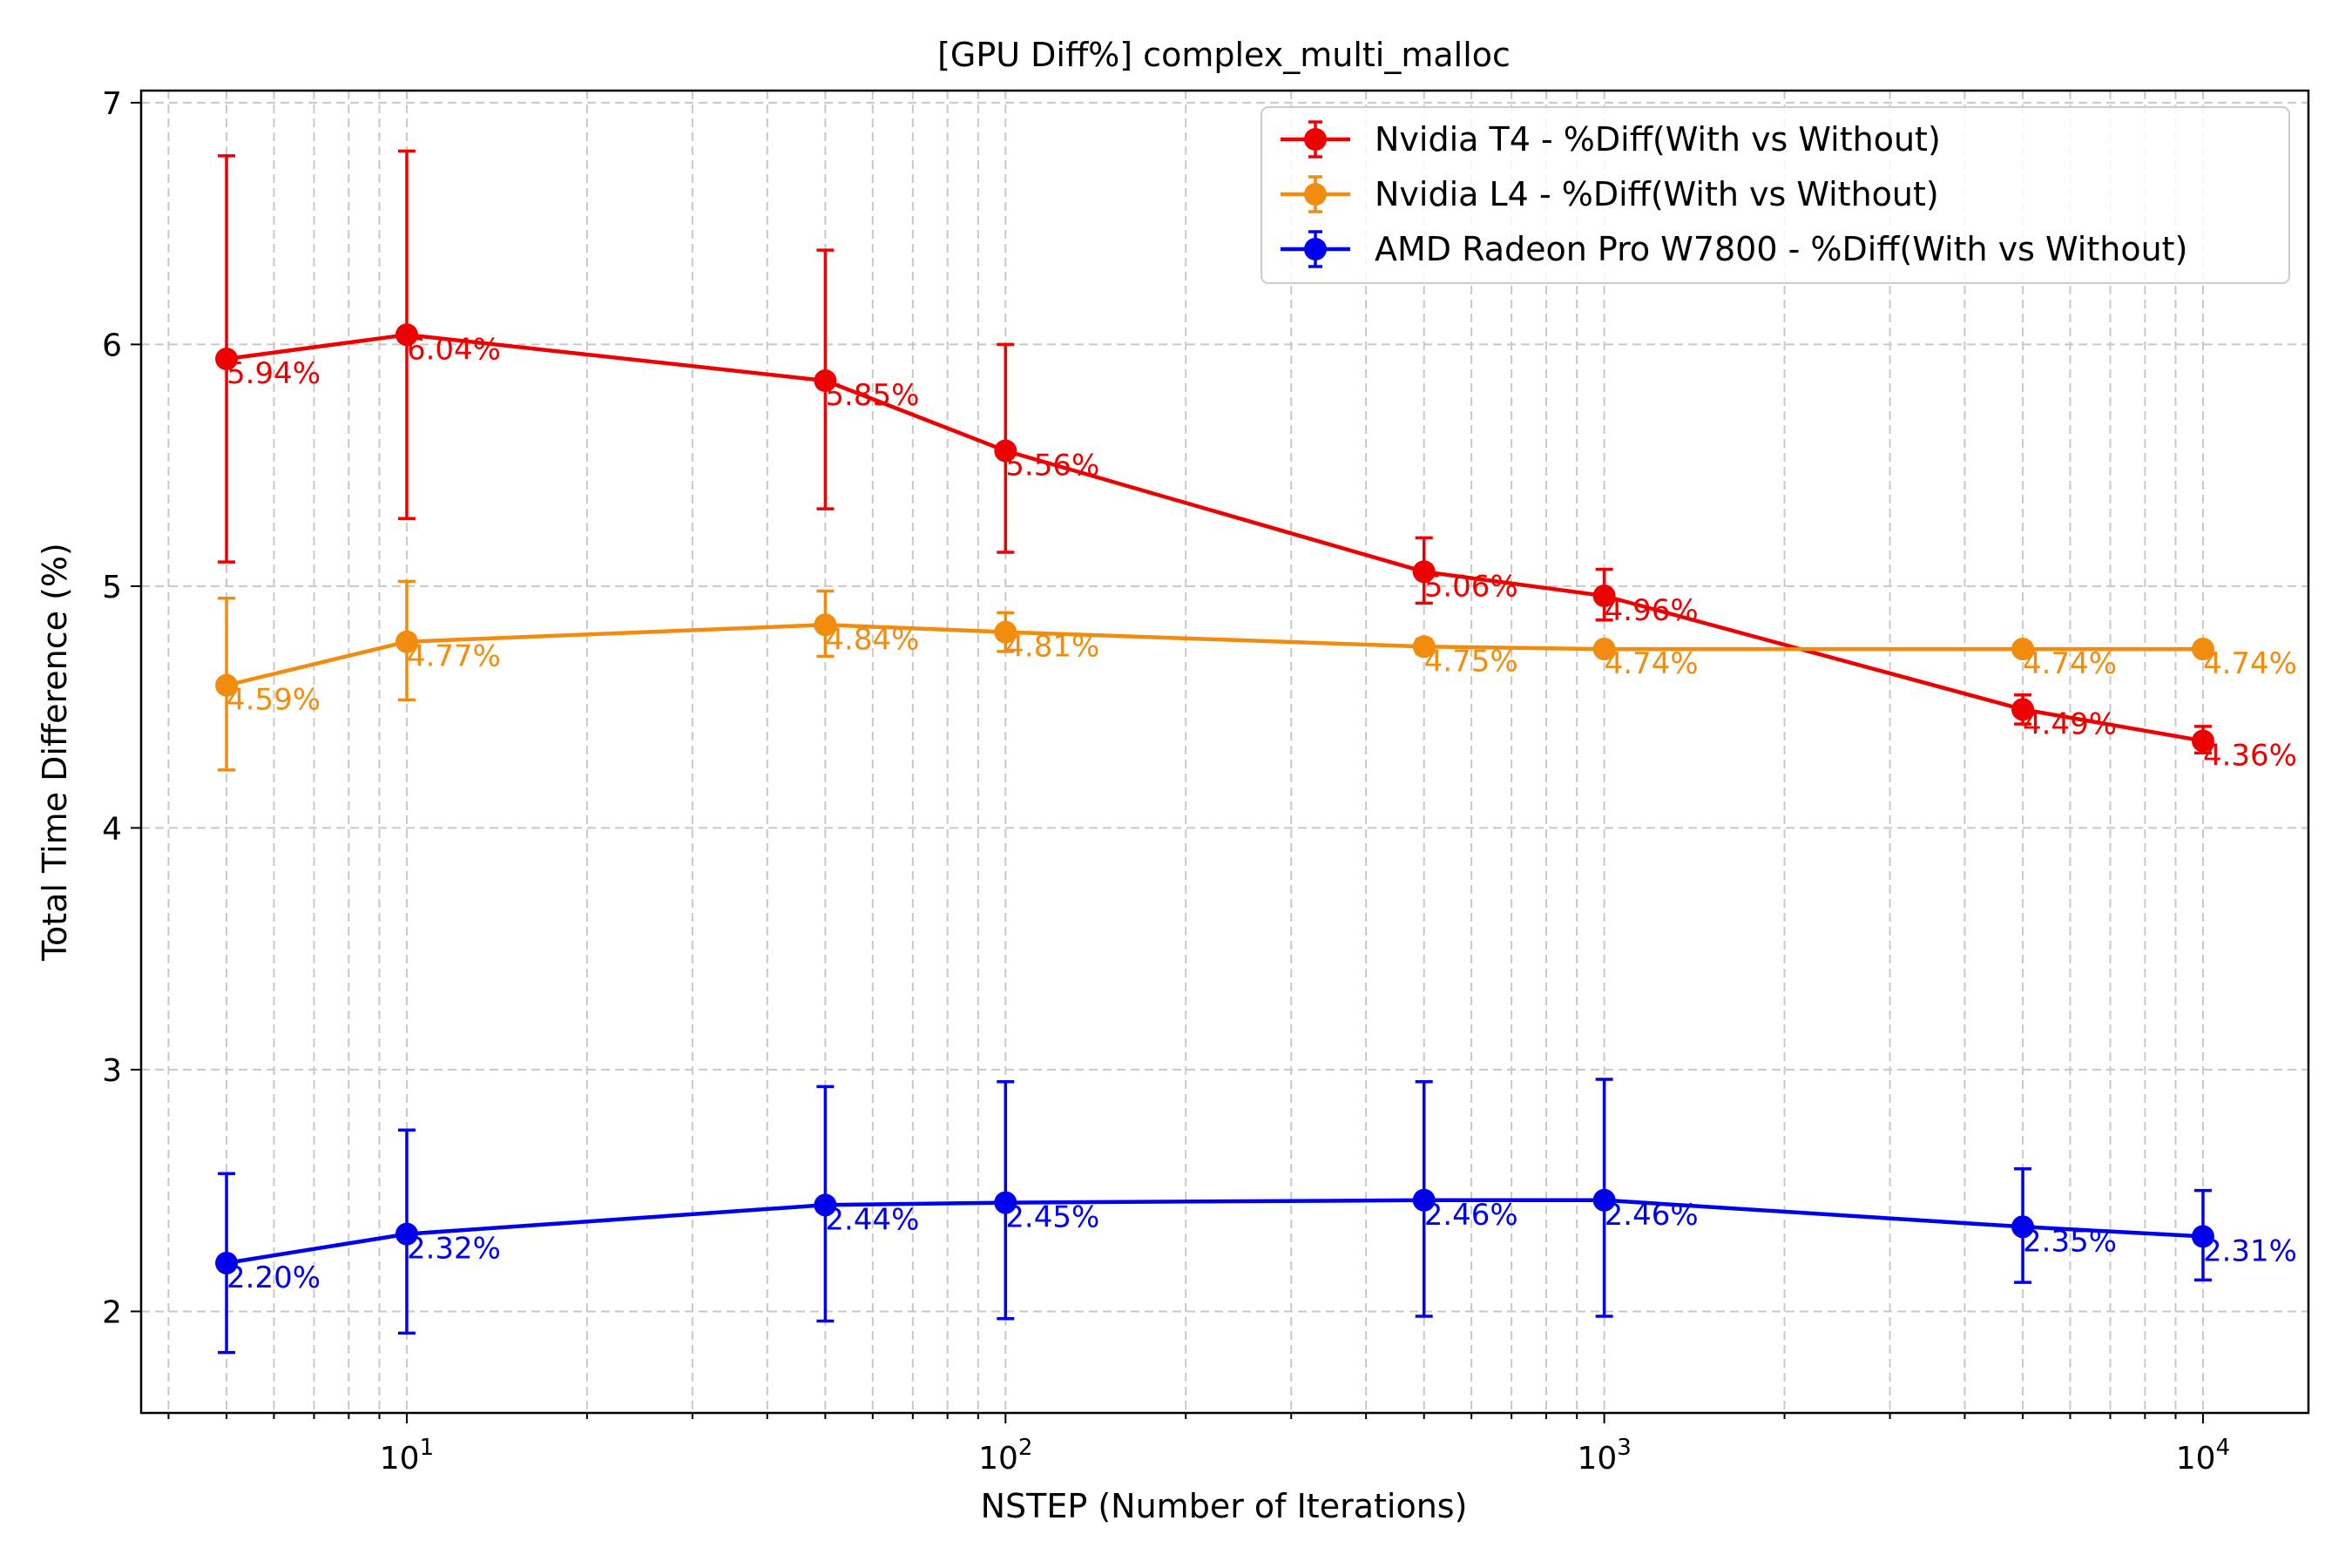 The image size is (2352, 1568). What do you see at coordinates (454, 657) in the screenshot?
I see `data-label: 4.77%` at bounding box center [454, 657].